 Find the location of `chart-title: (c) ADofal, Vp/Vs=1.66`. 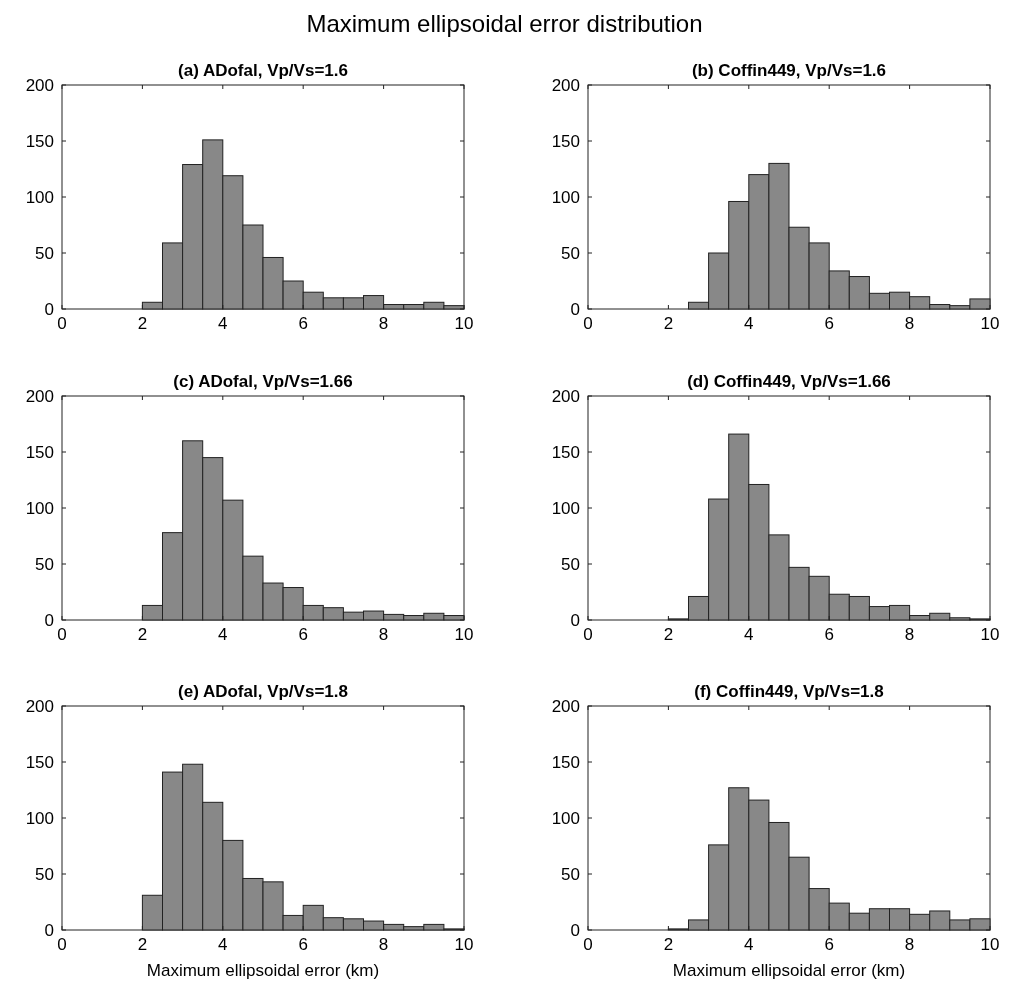

chart-title: (c) ADofal, Vp/Vs=1.66 is located at coordinates (263, 381).